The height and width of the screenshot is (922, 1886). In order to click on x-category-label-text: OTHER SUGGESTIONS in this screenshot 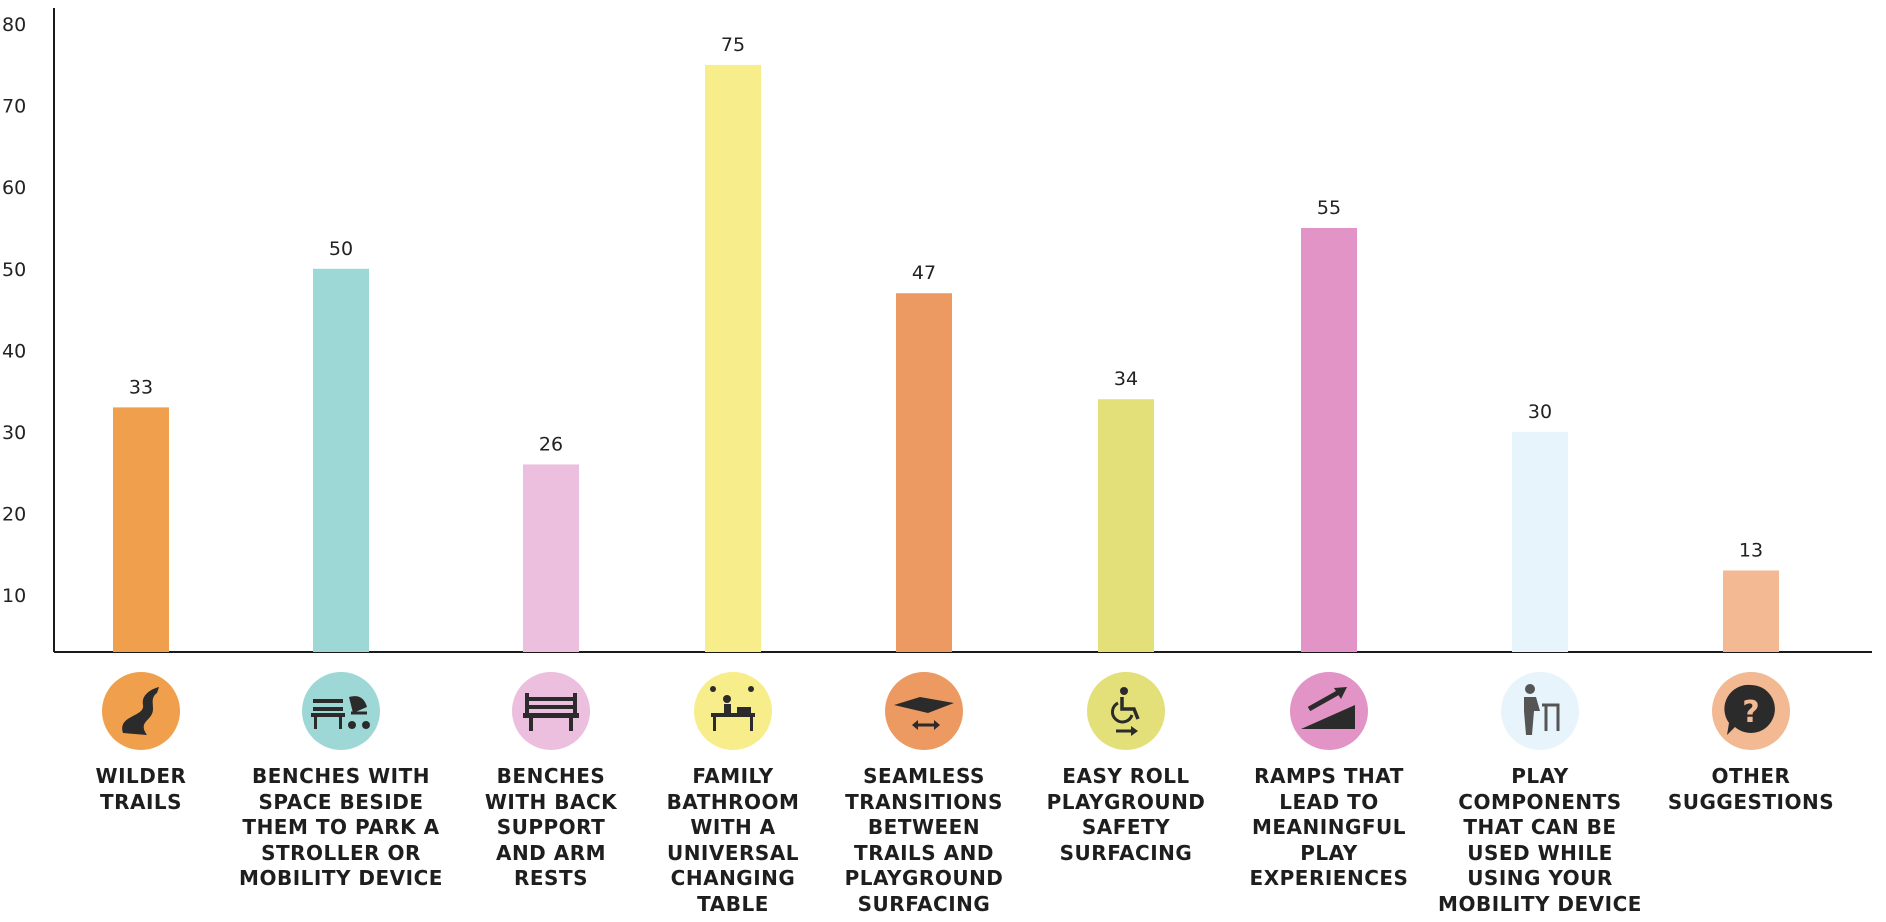, I will do `click(1751, 789)`.